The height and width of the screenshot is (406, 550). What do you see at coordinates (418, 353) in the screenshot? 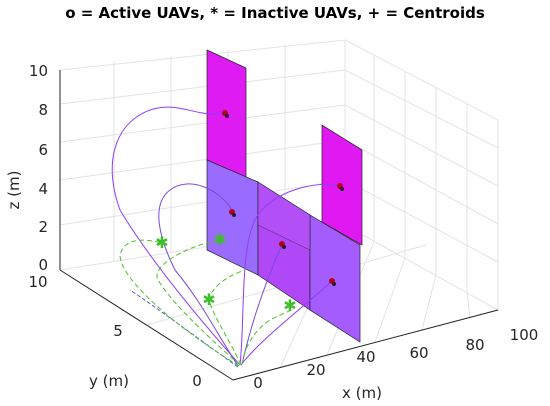
I see `x-tick-label: 60` at bounding box center [418, 353].